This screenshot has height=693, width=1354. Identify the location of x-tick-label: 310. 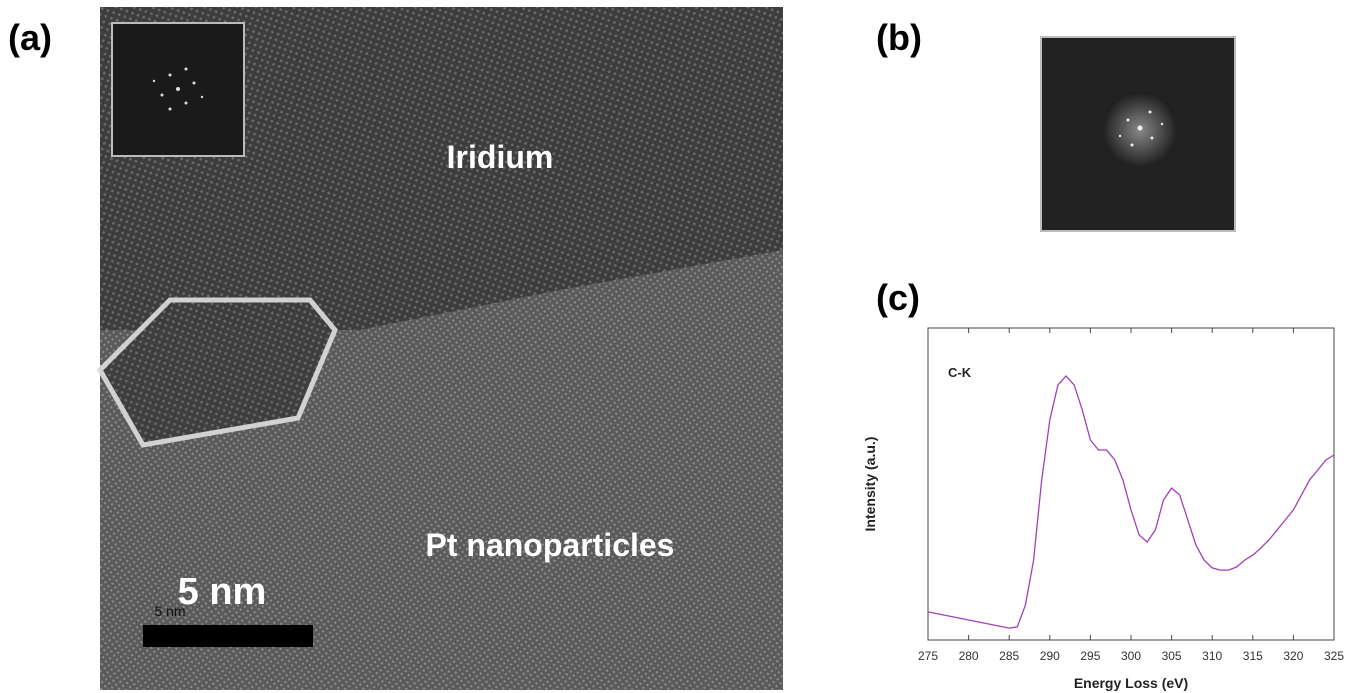
(1212, 656).